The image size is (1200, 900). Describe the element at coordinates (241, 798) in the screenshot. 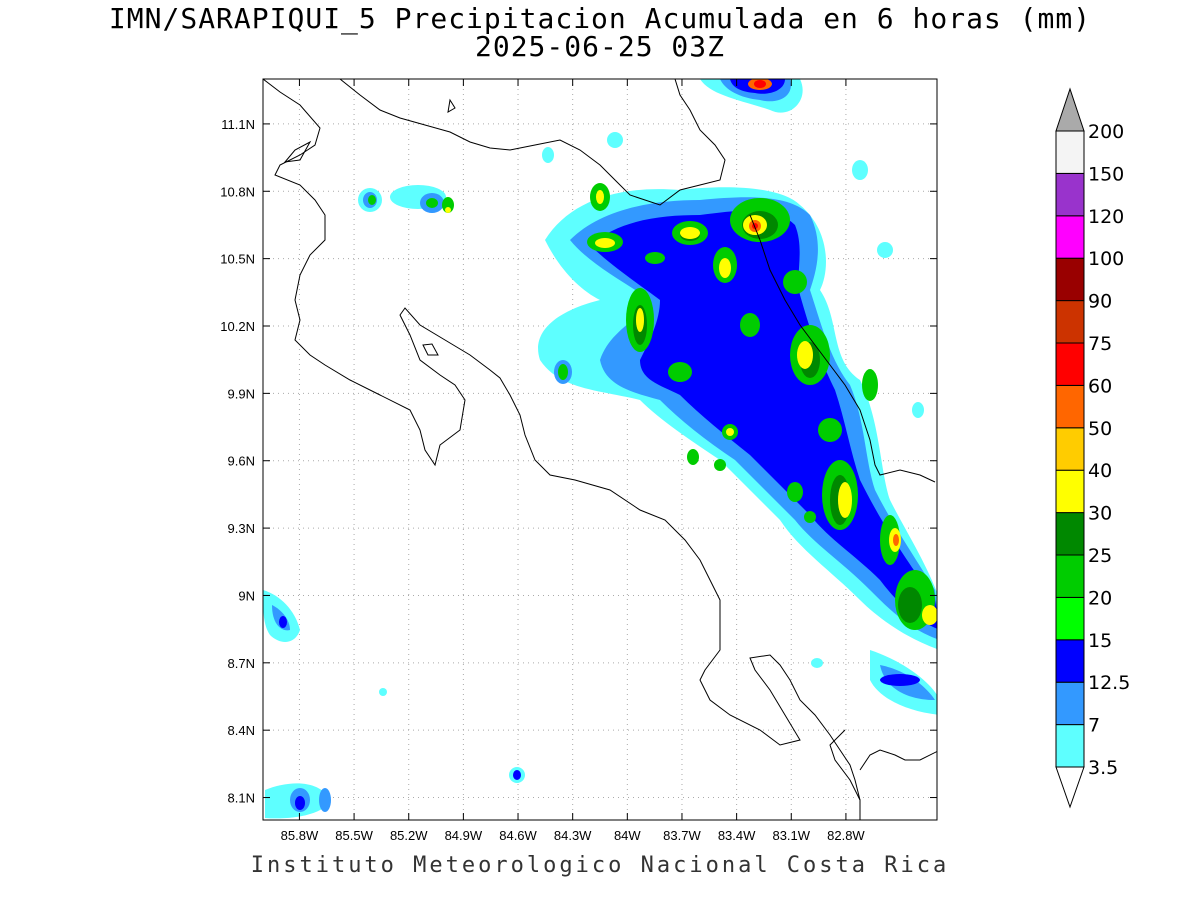

I see `lat-tick-label: 8.1N` at that location.